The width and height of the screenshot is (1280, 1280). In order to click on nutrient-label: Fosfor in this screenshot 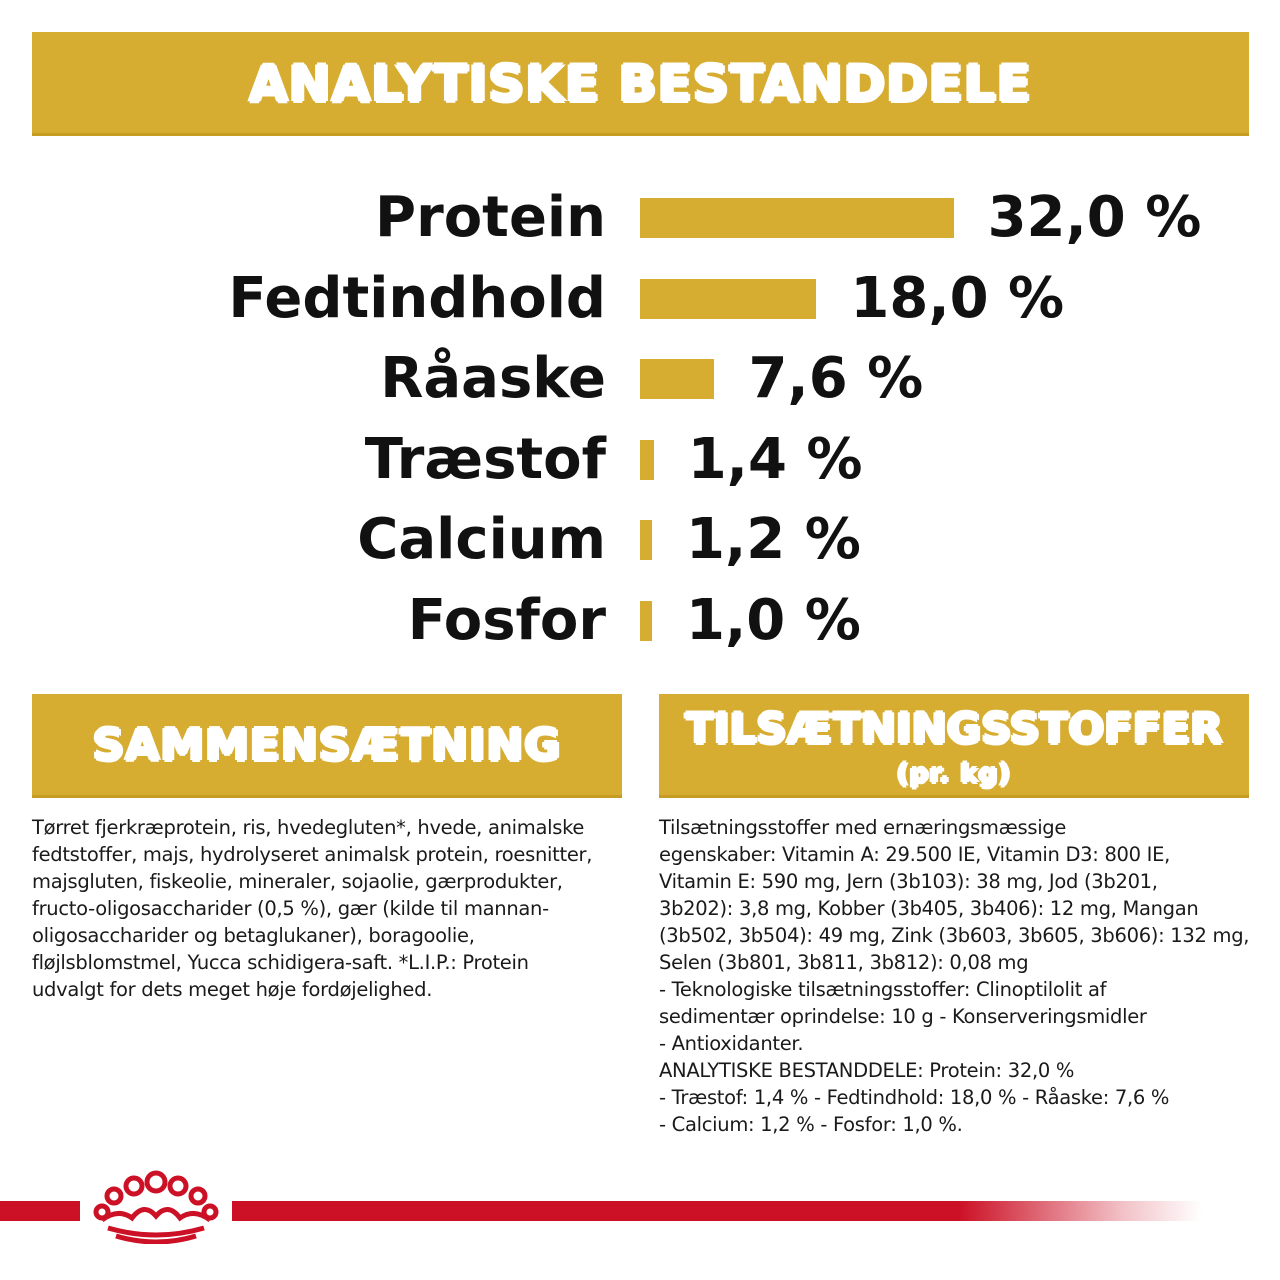, I will do `click(506, 620)`.